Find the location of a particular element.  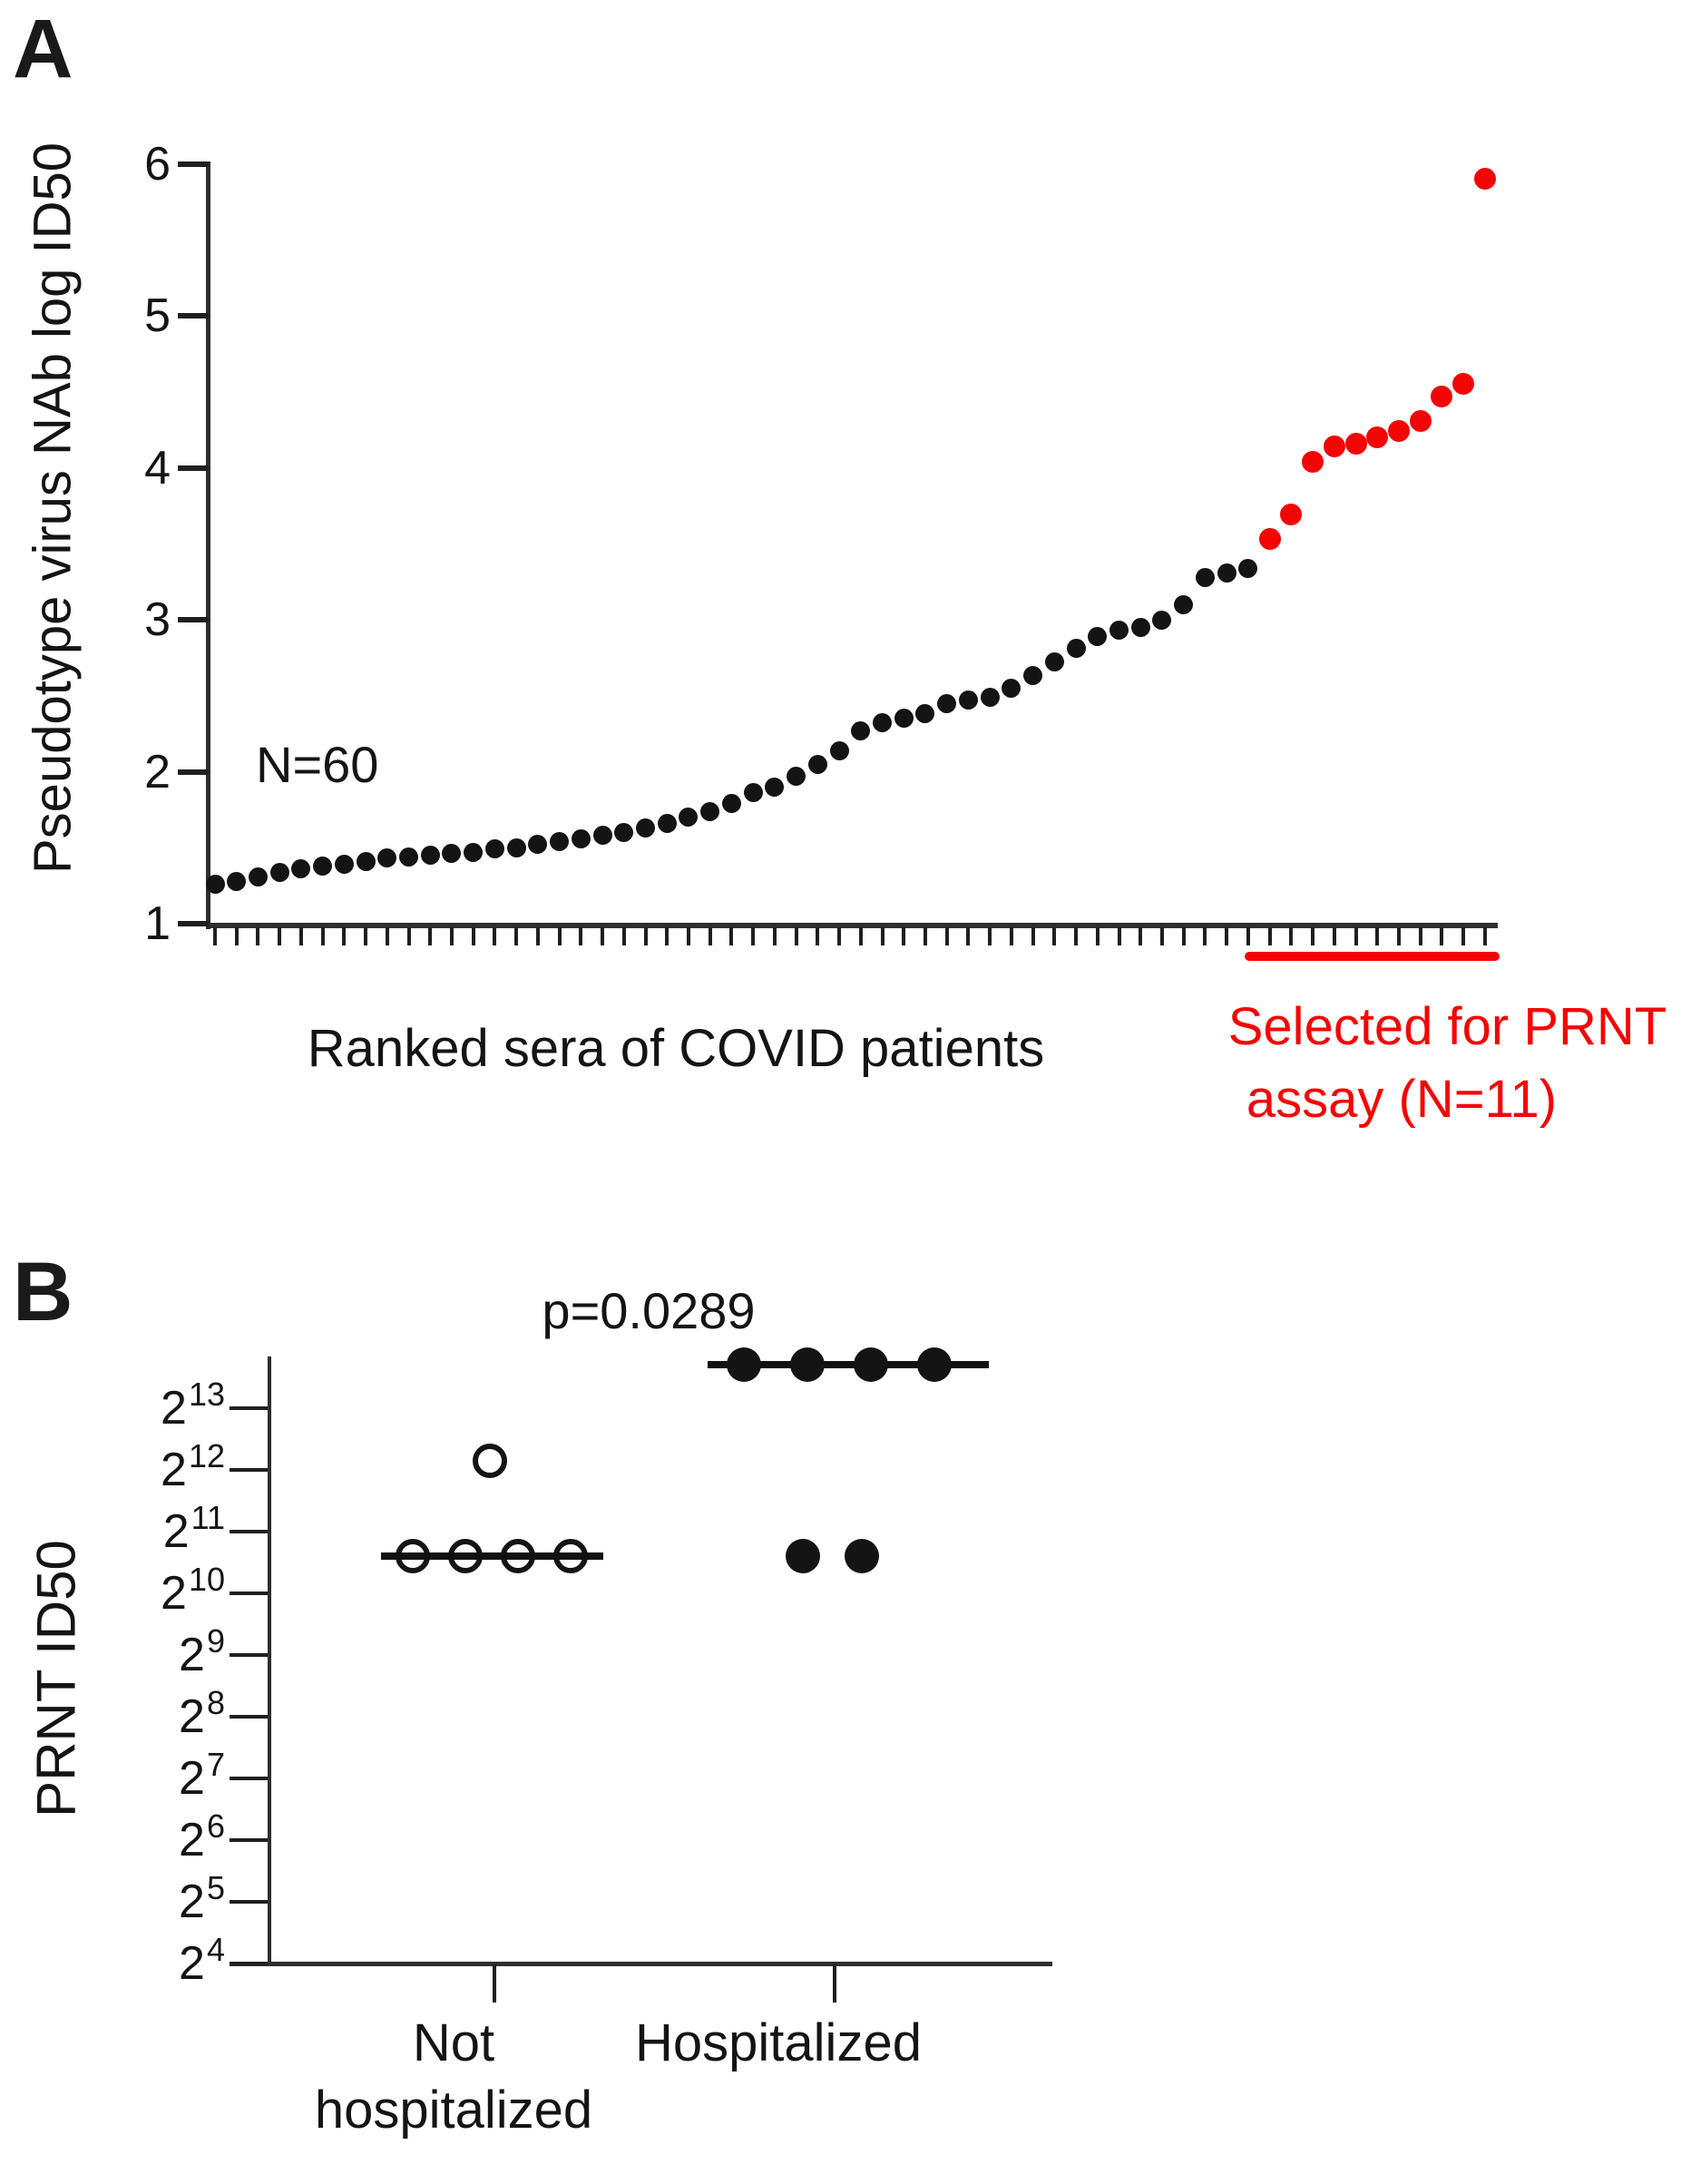

panel-b-y-tick-label: 212 is located at coordinates (143, 1471).